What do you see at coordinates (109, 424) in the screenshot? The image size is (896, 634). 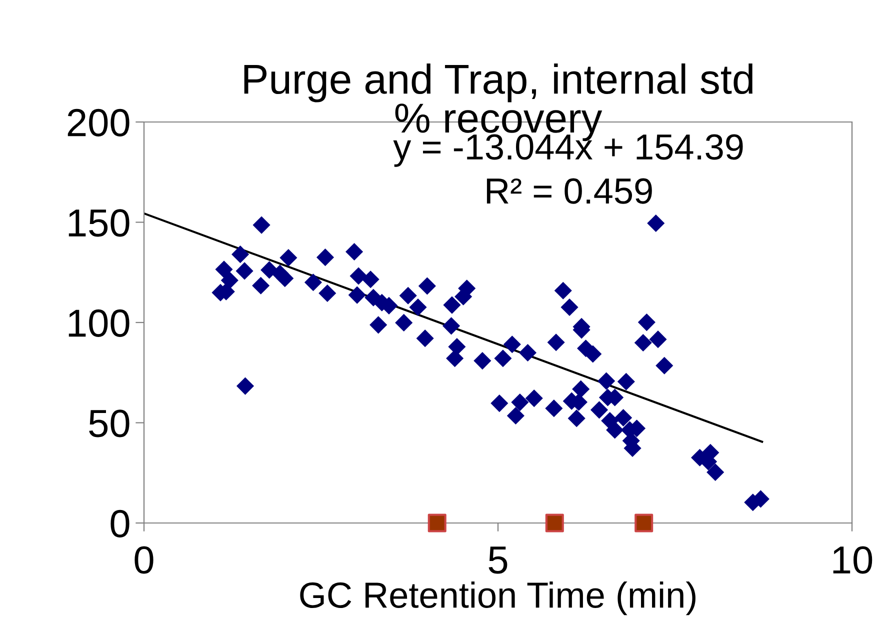 I see `y-tick-label: 50` at bounding box center [109, 424].